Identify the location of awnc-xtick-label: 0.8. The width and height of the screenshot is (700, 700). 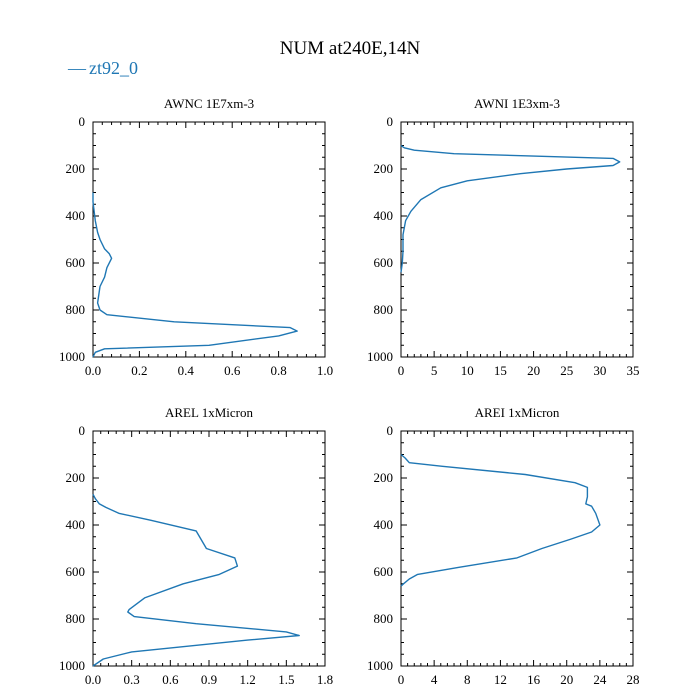
(278, 370).